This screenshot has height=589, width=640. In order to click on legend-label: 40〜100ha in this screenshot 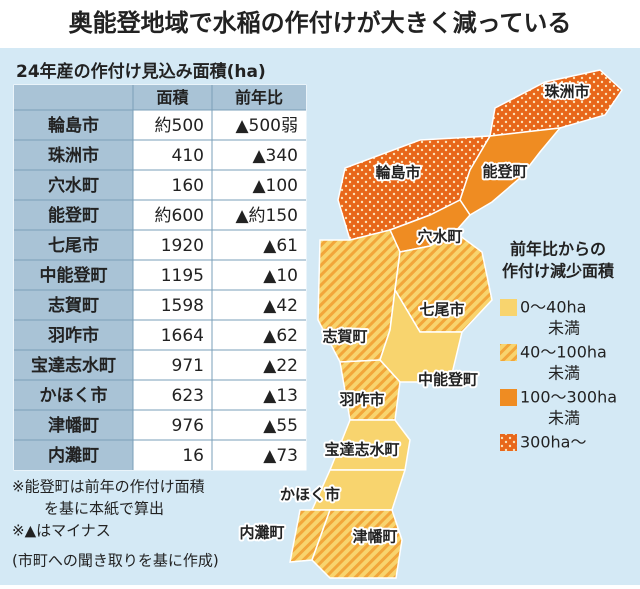, I will do `click(563, 352)`.